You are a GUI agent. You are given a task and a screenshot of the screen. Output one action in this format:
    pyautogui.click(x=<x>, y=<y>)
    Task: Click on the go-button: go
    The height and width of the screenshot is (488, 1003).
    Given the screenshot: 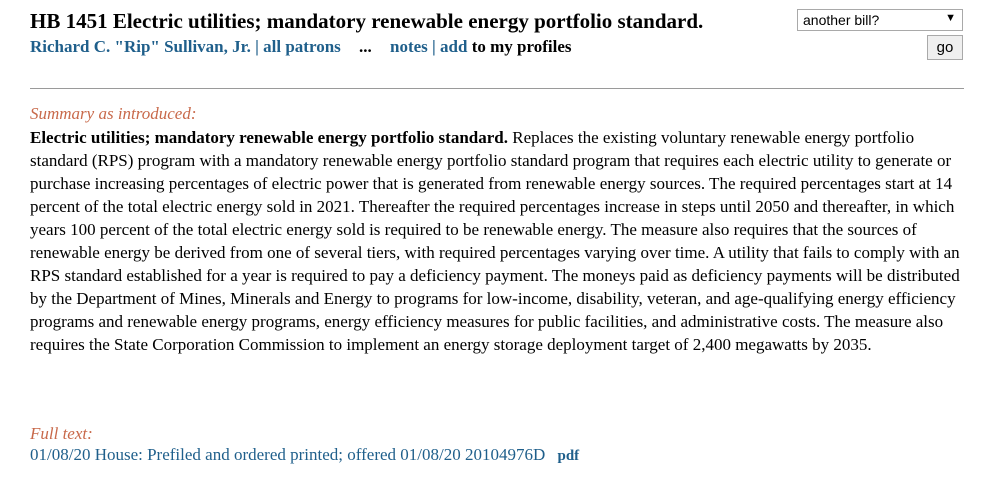 What is the action you would take?
    pyautogui.click(x=945, y=47)
    